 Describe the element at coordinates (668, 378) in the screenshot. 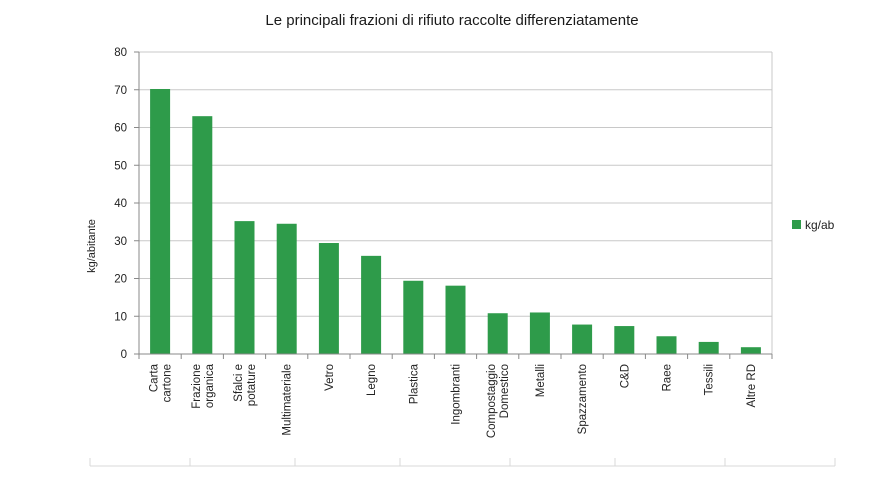

I see `x-category-label: Raee` at that location.